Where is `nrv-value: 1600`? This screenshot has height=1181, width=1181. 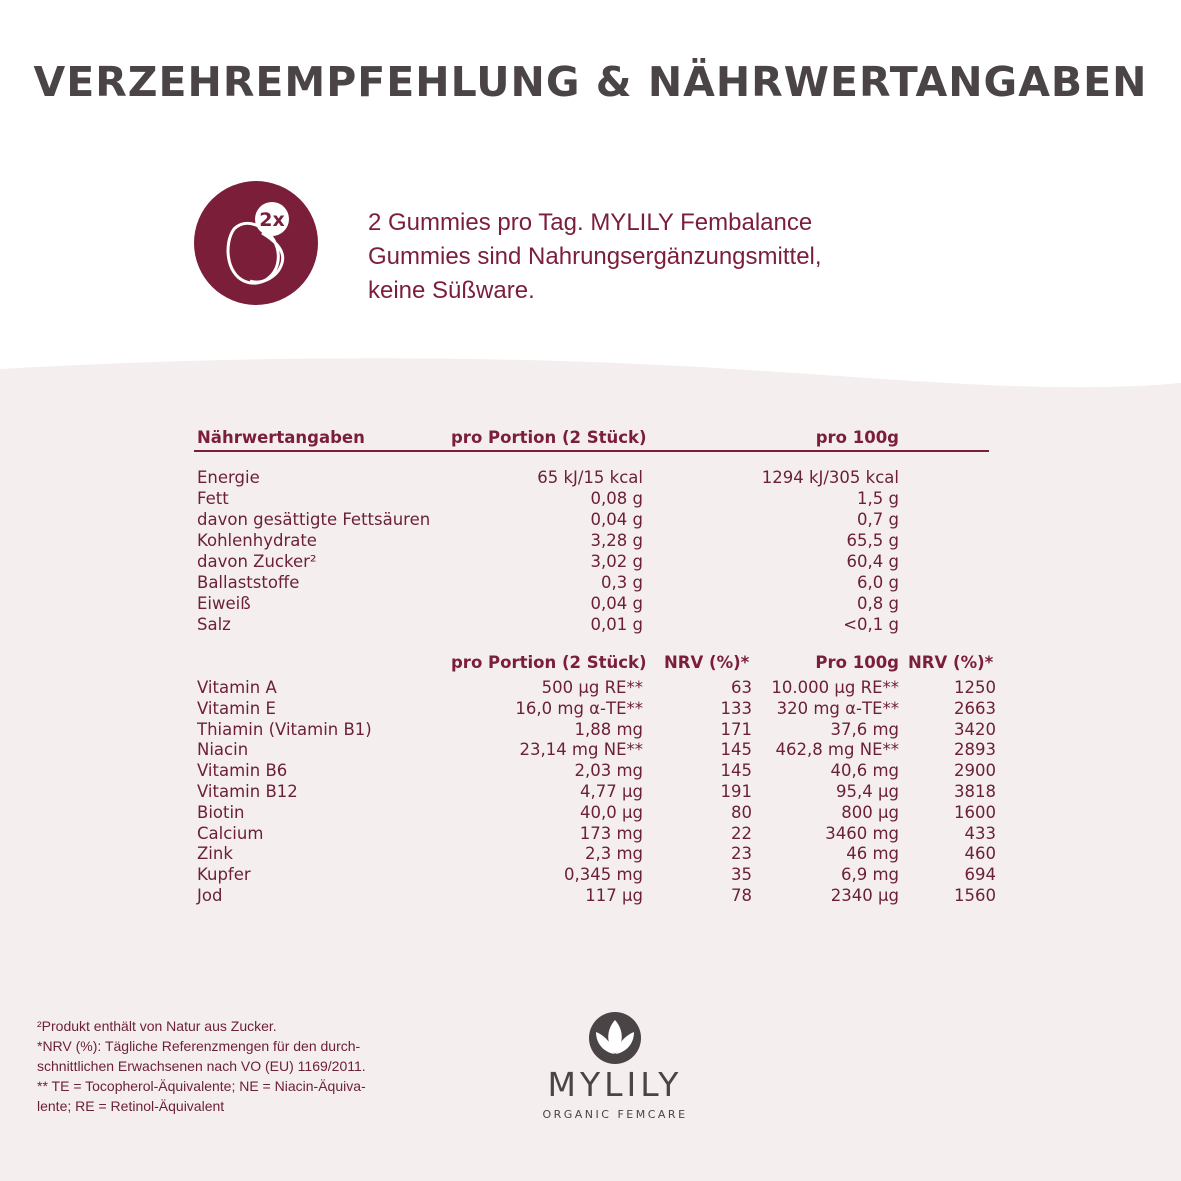 nrv-value: 1600 is located at coordinates (975, 812).